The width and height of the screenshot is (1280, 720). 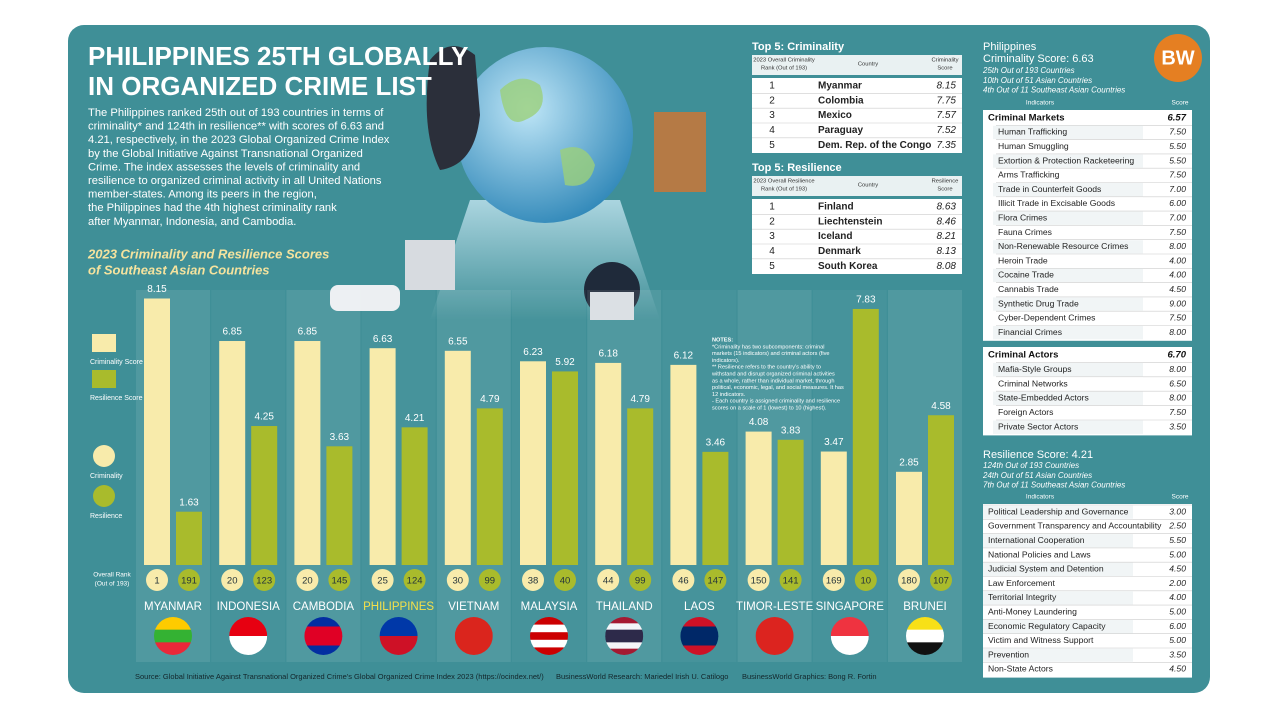 I want to click on rank-value: 141, so click(x=791, y=581).